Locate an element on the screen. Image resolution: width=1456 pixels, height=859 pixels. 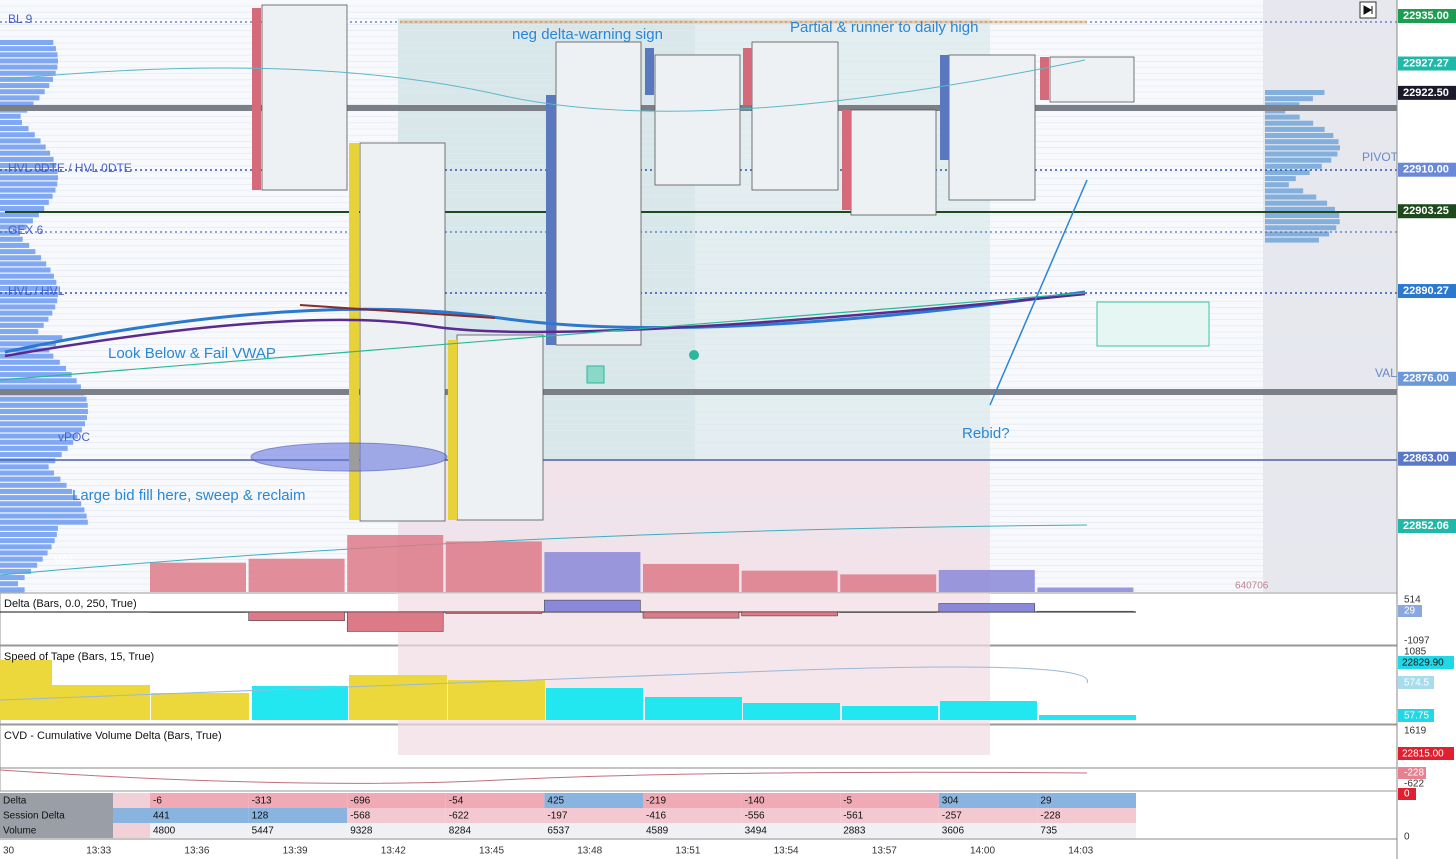
axis-label: 29 is located at coordinates (1410, 611).